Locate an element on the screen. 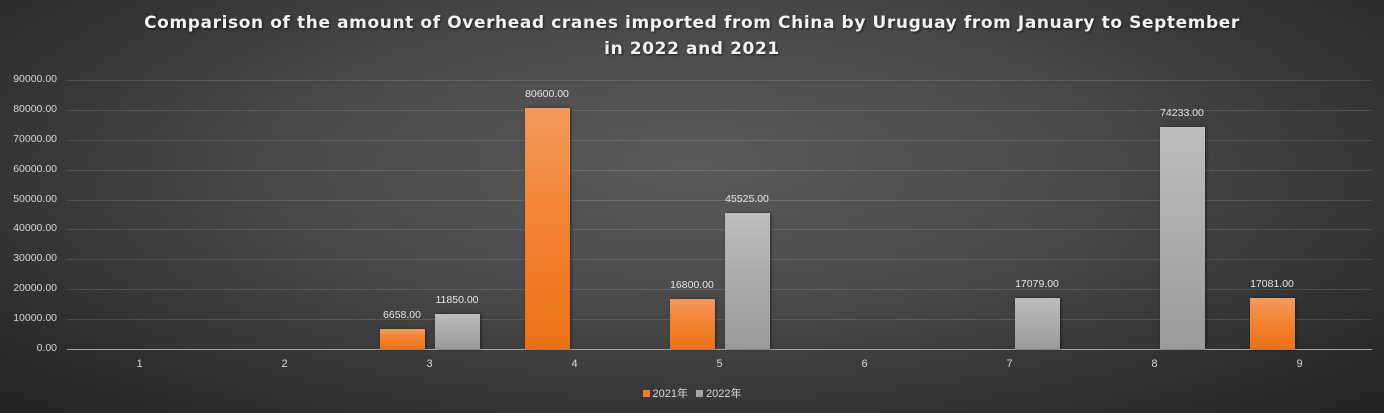 This screenshot has height=413, width=1384. x-tick-label: 5 is located at coordinates (719, 364).